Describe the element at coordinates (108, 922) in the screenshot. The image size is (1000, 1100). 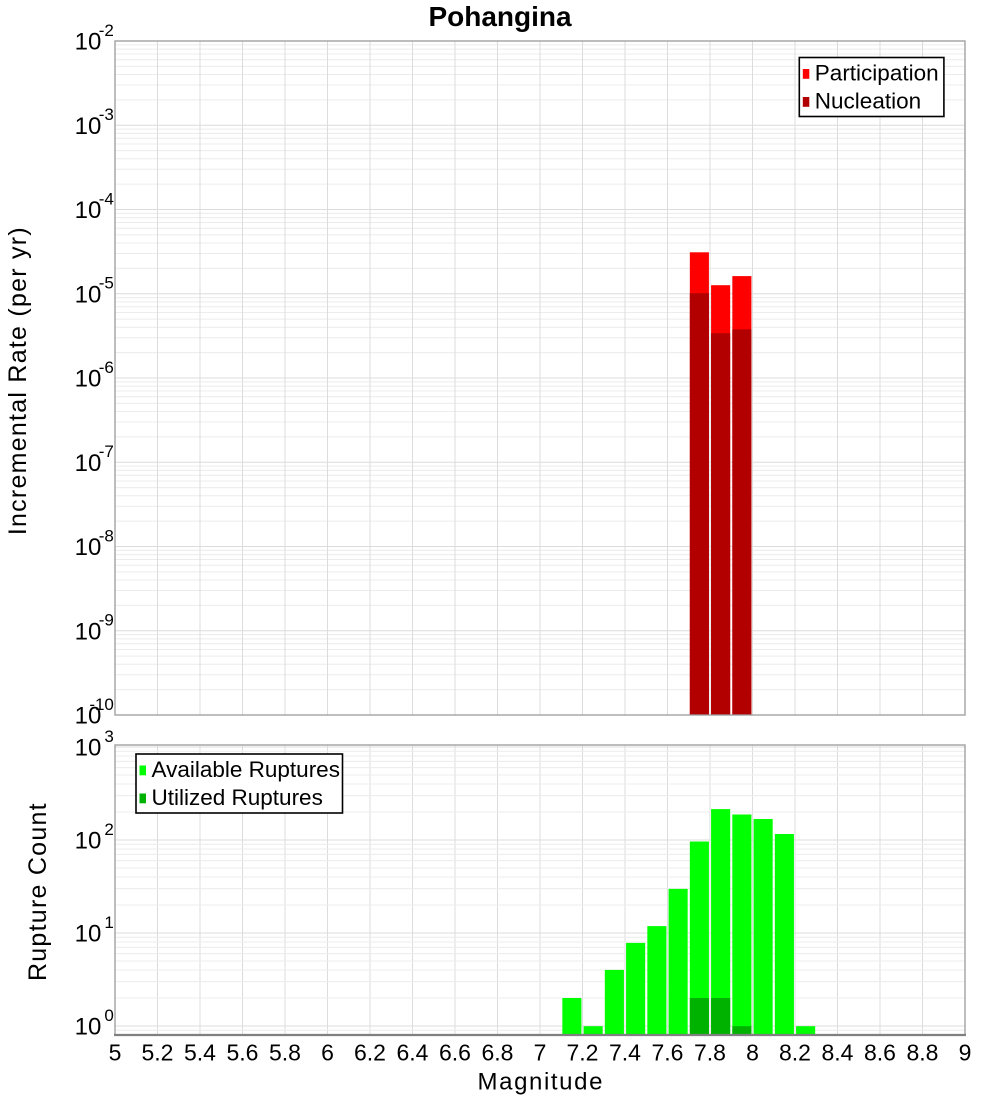
I see `svg-text: 1` at that location.